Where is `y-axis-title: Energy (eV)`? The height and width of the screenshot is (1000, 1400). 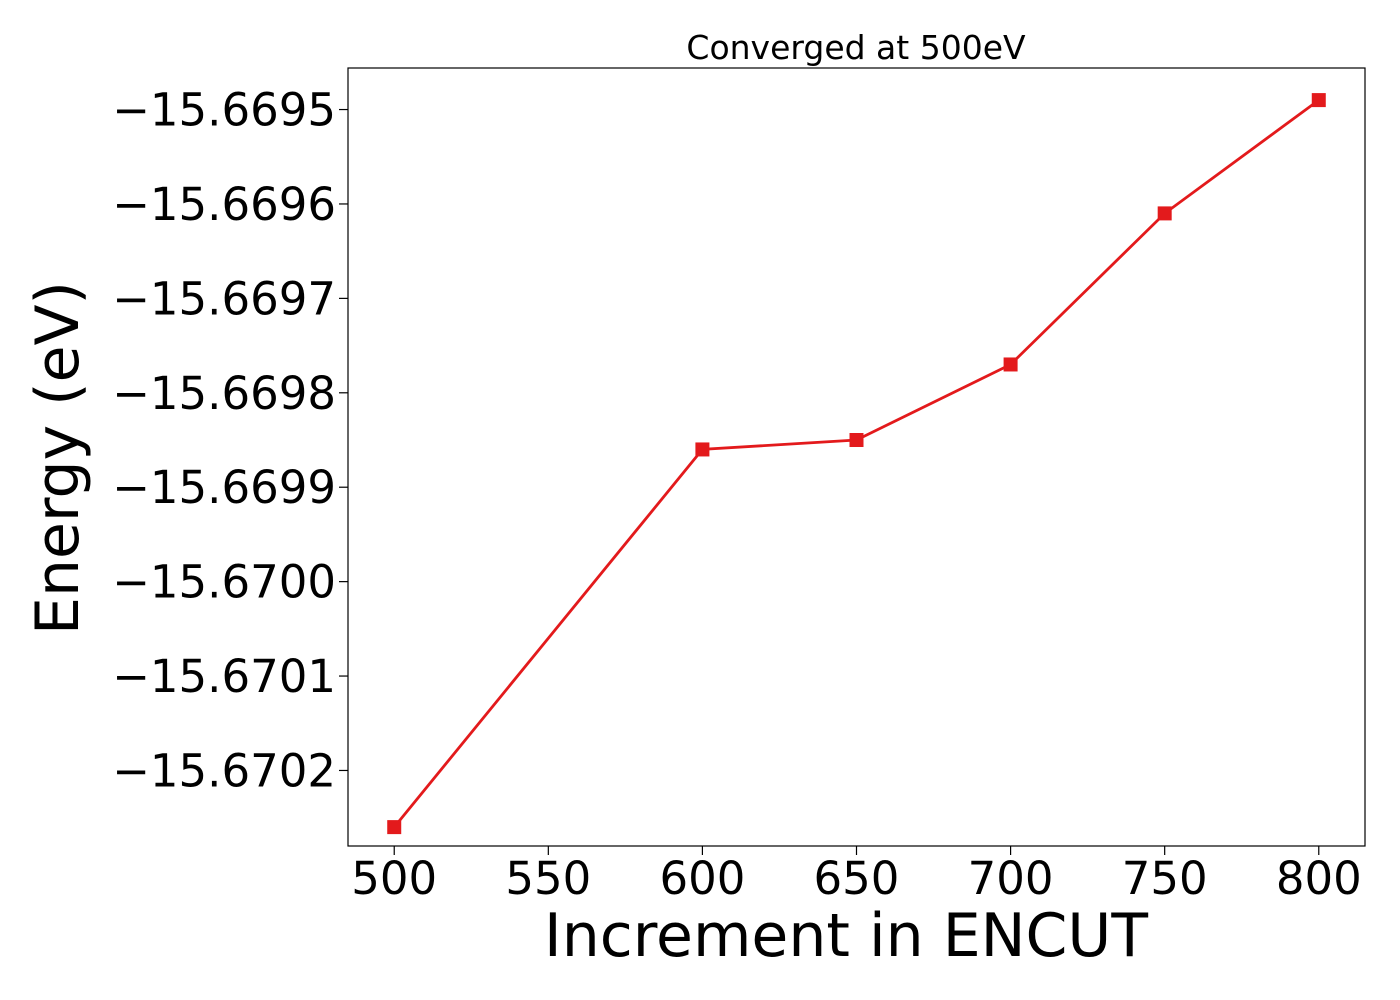 y-axis-title: Energy (eV) is located at coordinates (58, 458).